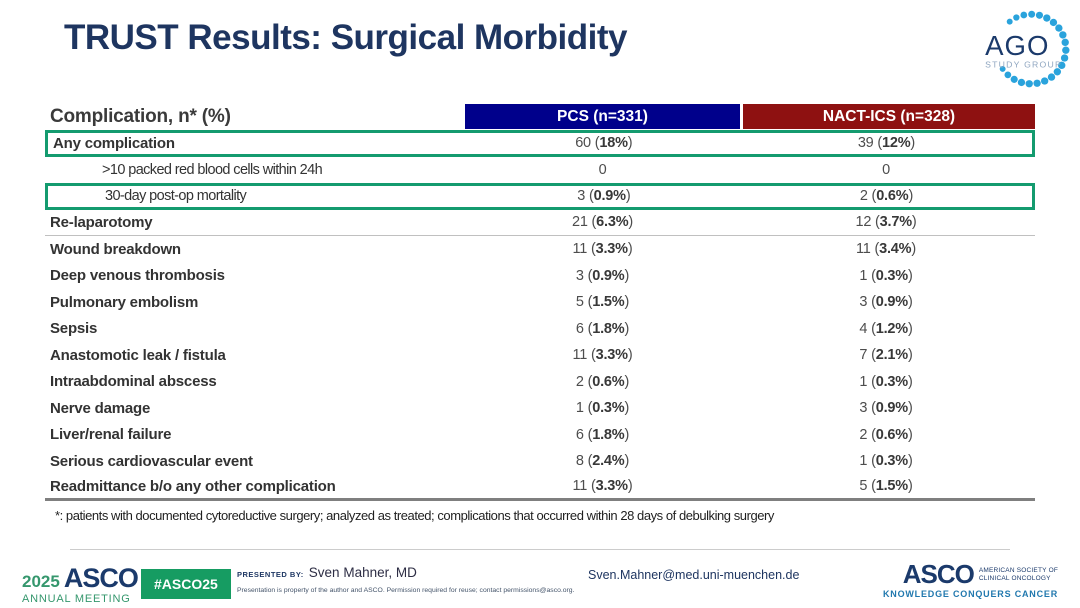 The image size is (1080, 608). I want to click on table-row-liver-renal-failure: Liver/renal failure 6 (1.8%) 2 (0.6%), so click(540, 435).